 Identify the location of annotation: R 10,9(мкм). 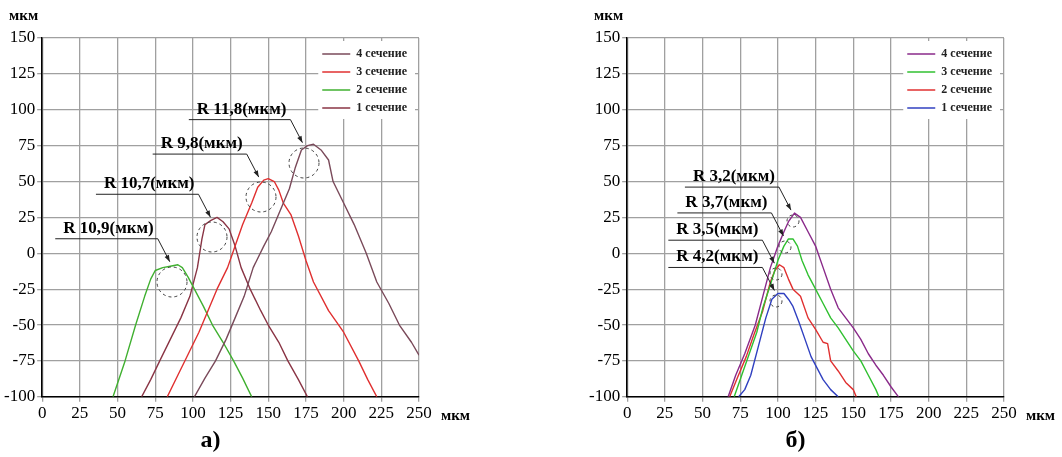
(108, 227).